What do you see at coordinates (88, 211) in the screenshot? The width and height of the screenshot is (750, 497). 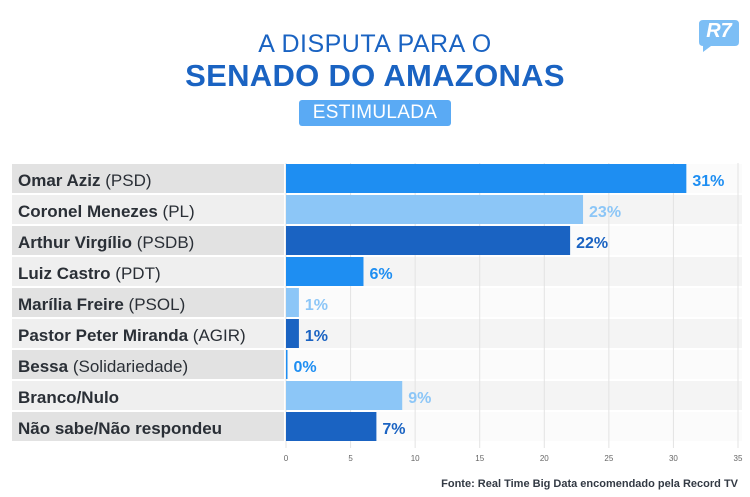 I see `category-name: Coronel Menezes` at bounding box center [88, 211].